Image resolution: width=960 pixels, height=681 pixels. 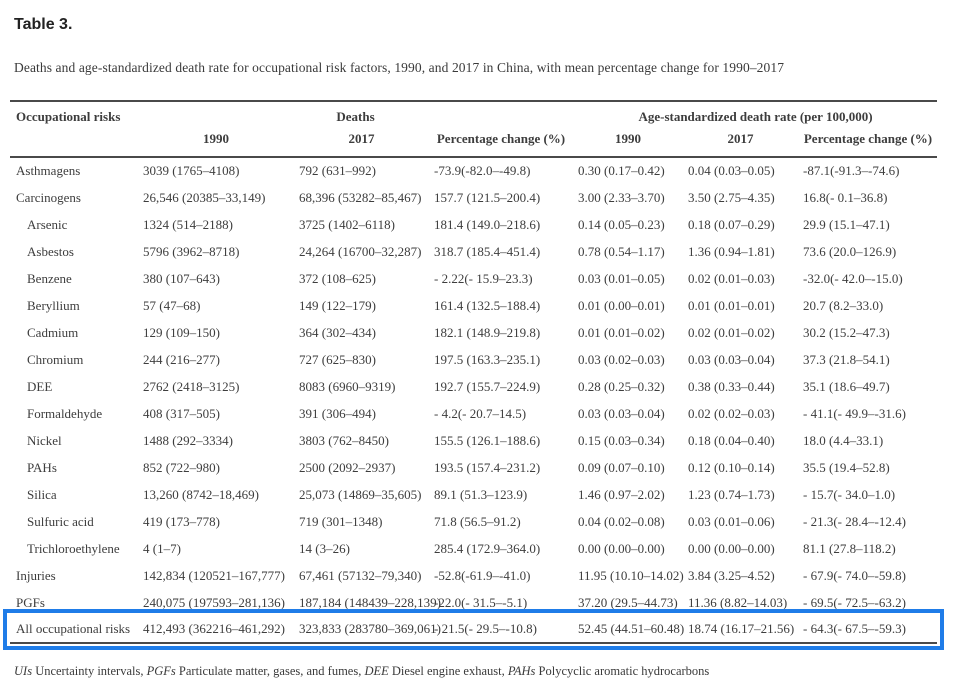 What do you see at coordinates (44, 440) in the screenshot?
I see `row-label: Nickel` at bounding box center [44, 440].